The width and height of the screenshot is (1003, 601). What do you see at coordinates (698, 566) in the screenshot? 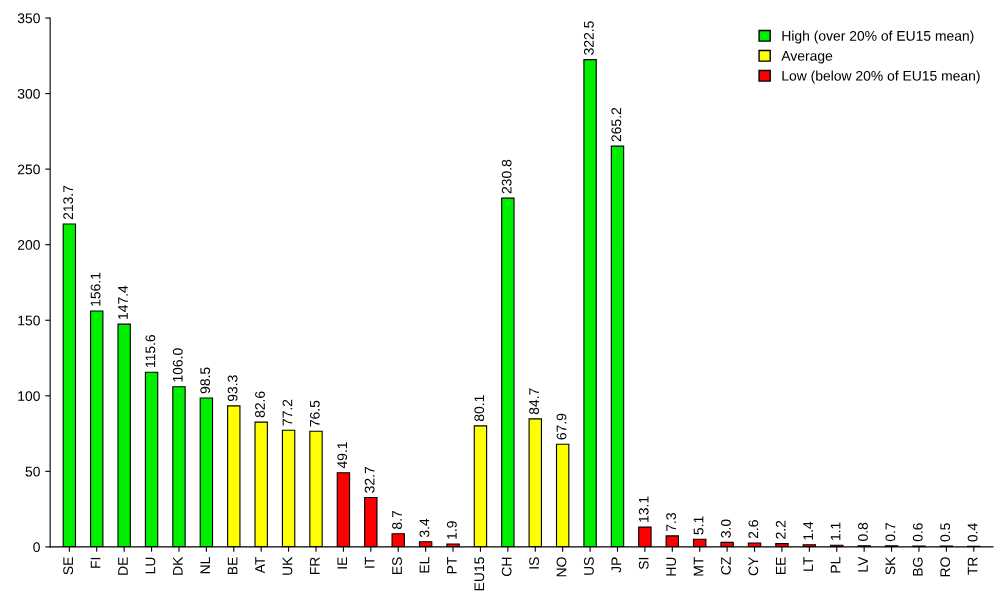
I see `x-tick-label: MT` at bounding box center [698, 566].